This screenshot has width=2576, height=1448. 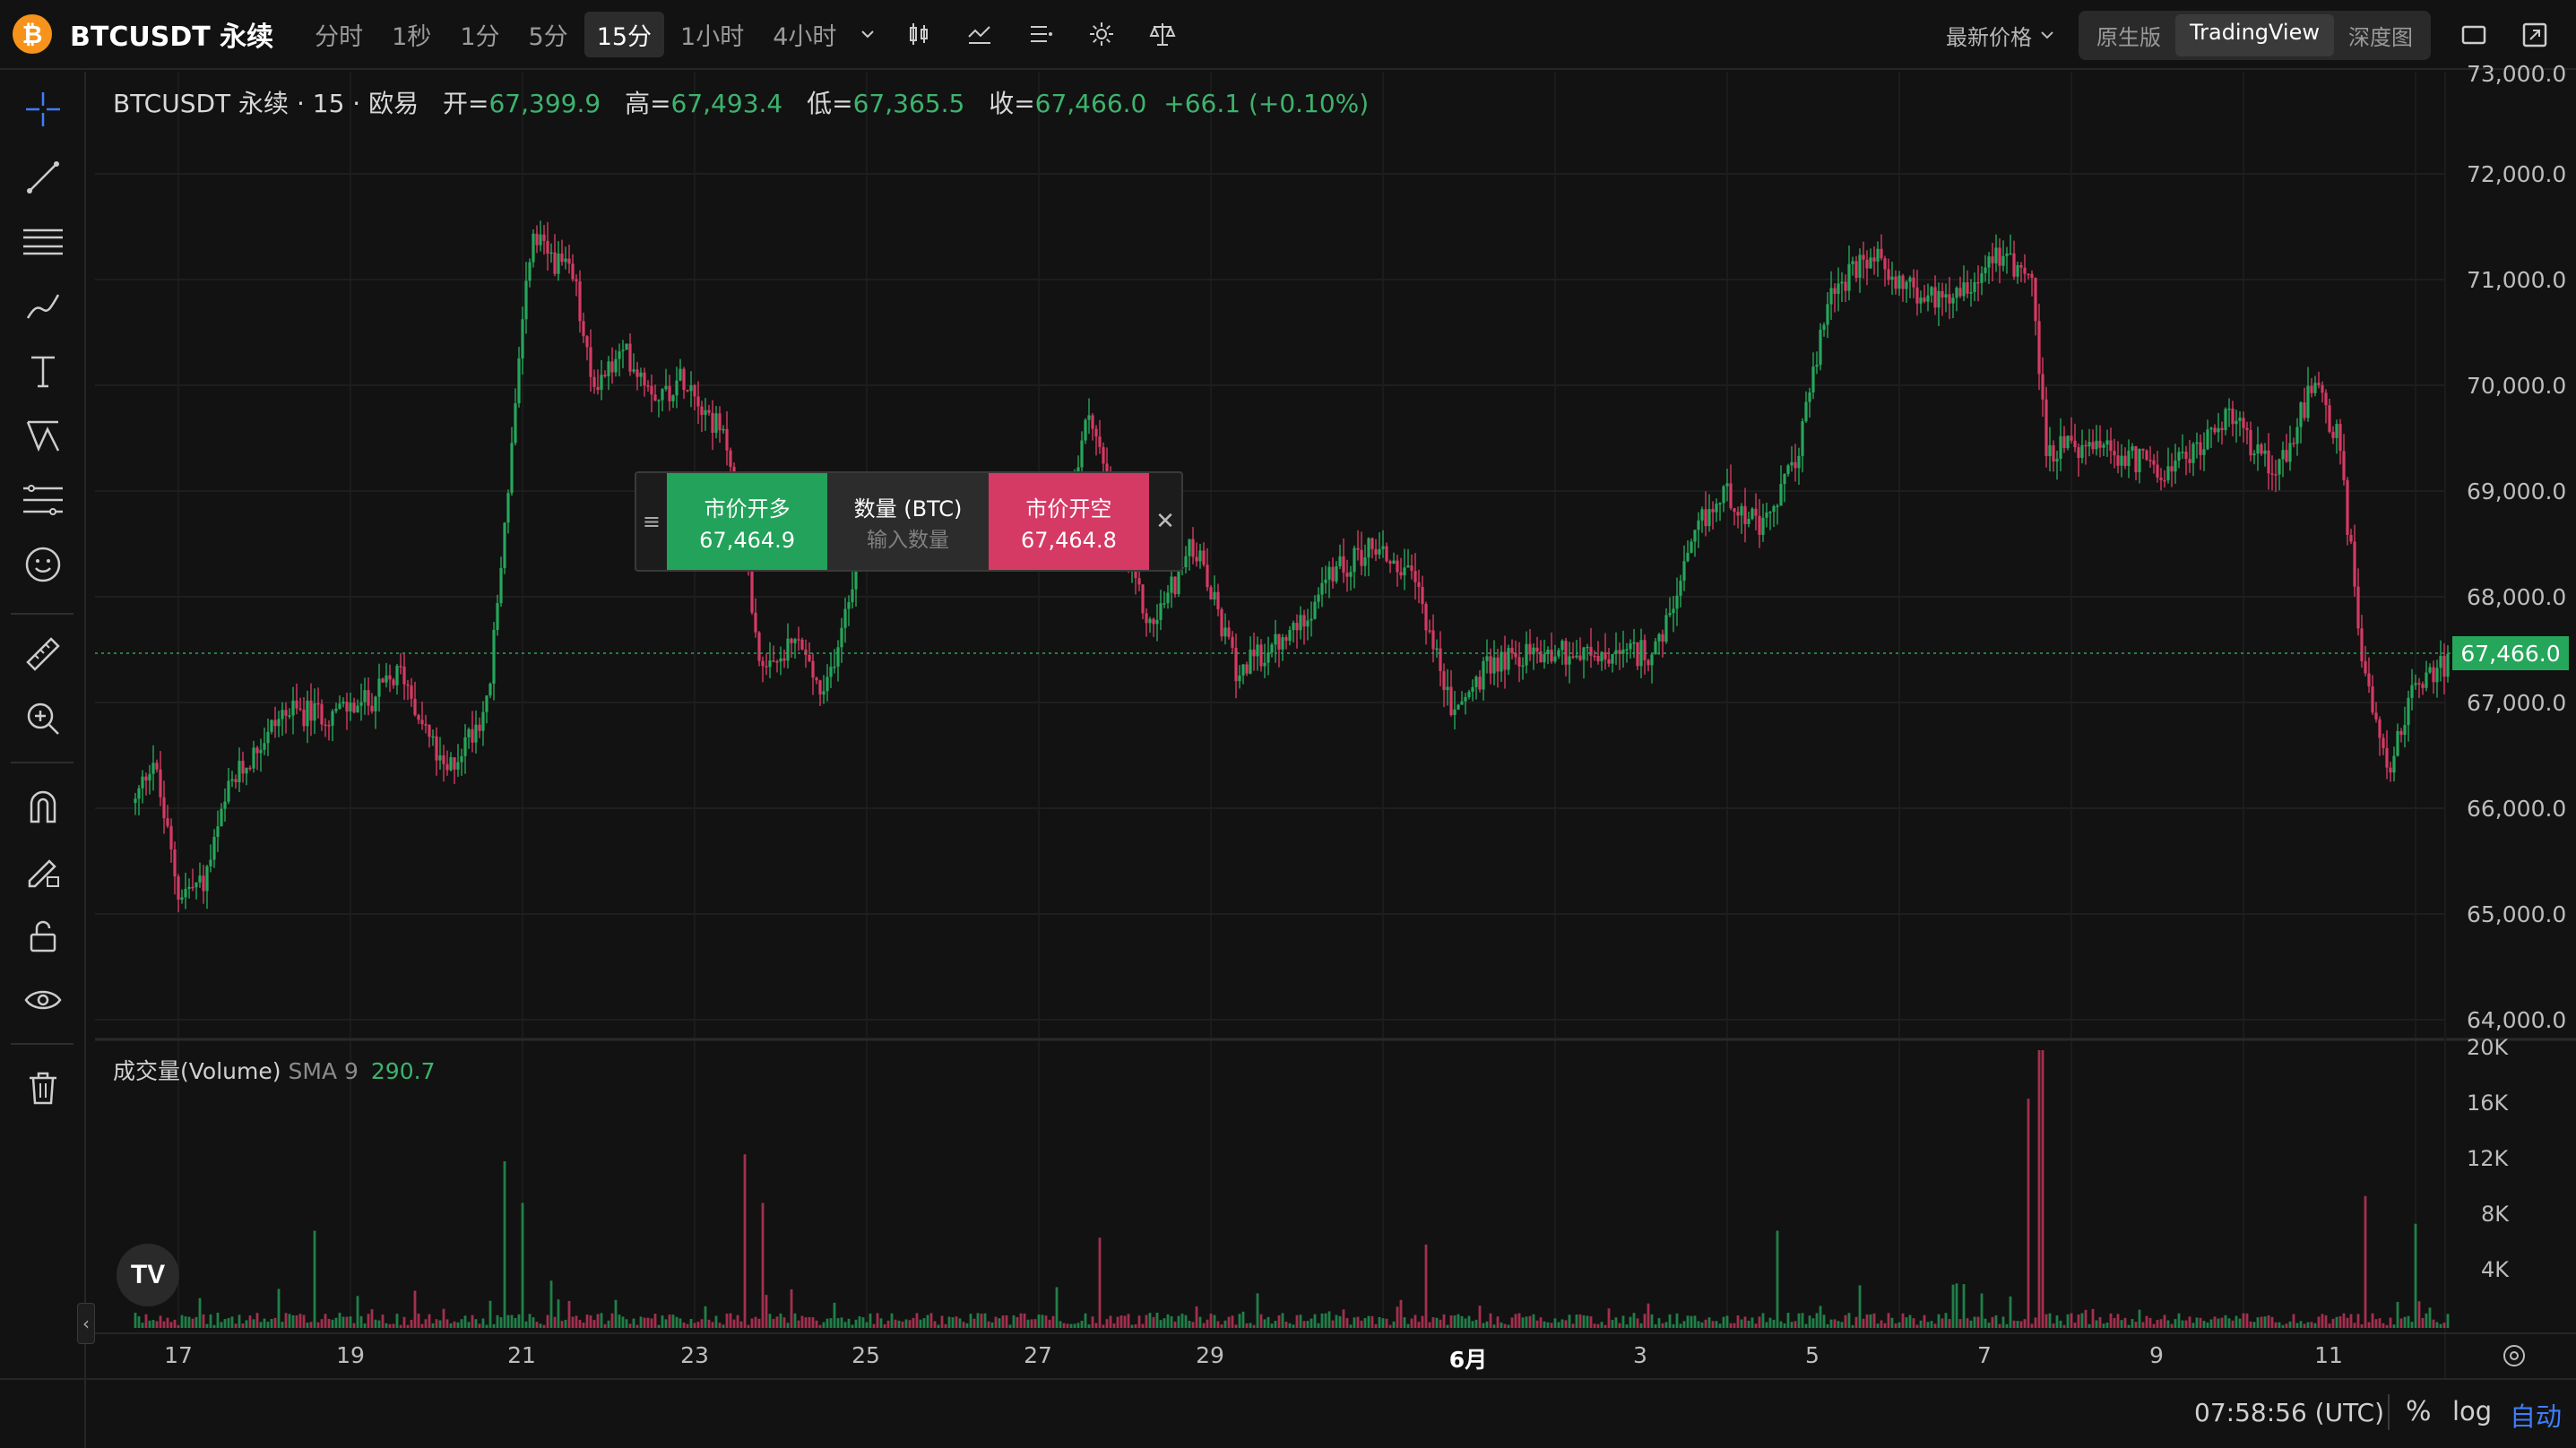 What do you see at coordinates (43, 935) in the screenshot?
I see `unlock-icon` at bounding box center [43, 935].